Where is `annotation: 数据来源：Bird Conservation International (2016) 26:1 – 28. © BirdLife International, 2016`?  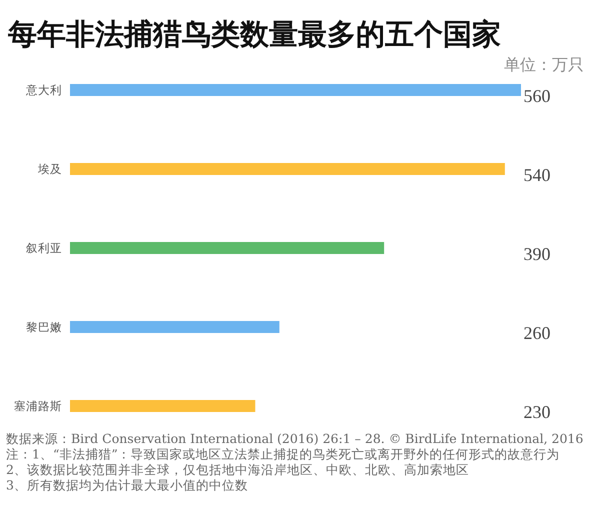 annotation: 数据来源：Bird Conservation International (2016) 26:1 – 28. © BirdLife International, 2016 is located at coordinates (295, 438).